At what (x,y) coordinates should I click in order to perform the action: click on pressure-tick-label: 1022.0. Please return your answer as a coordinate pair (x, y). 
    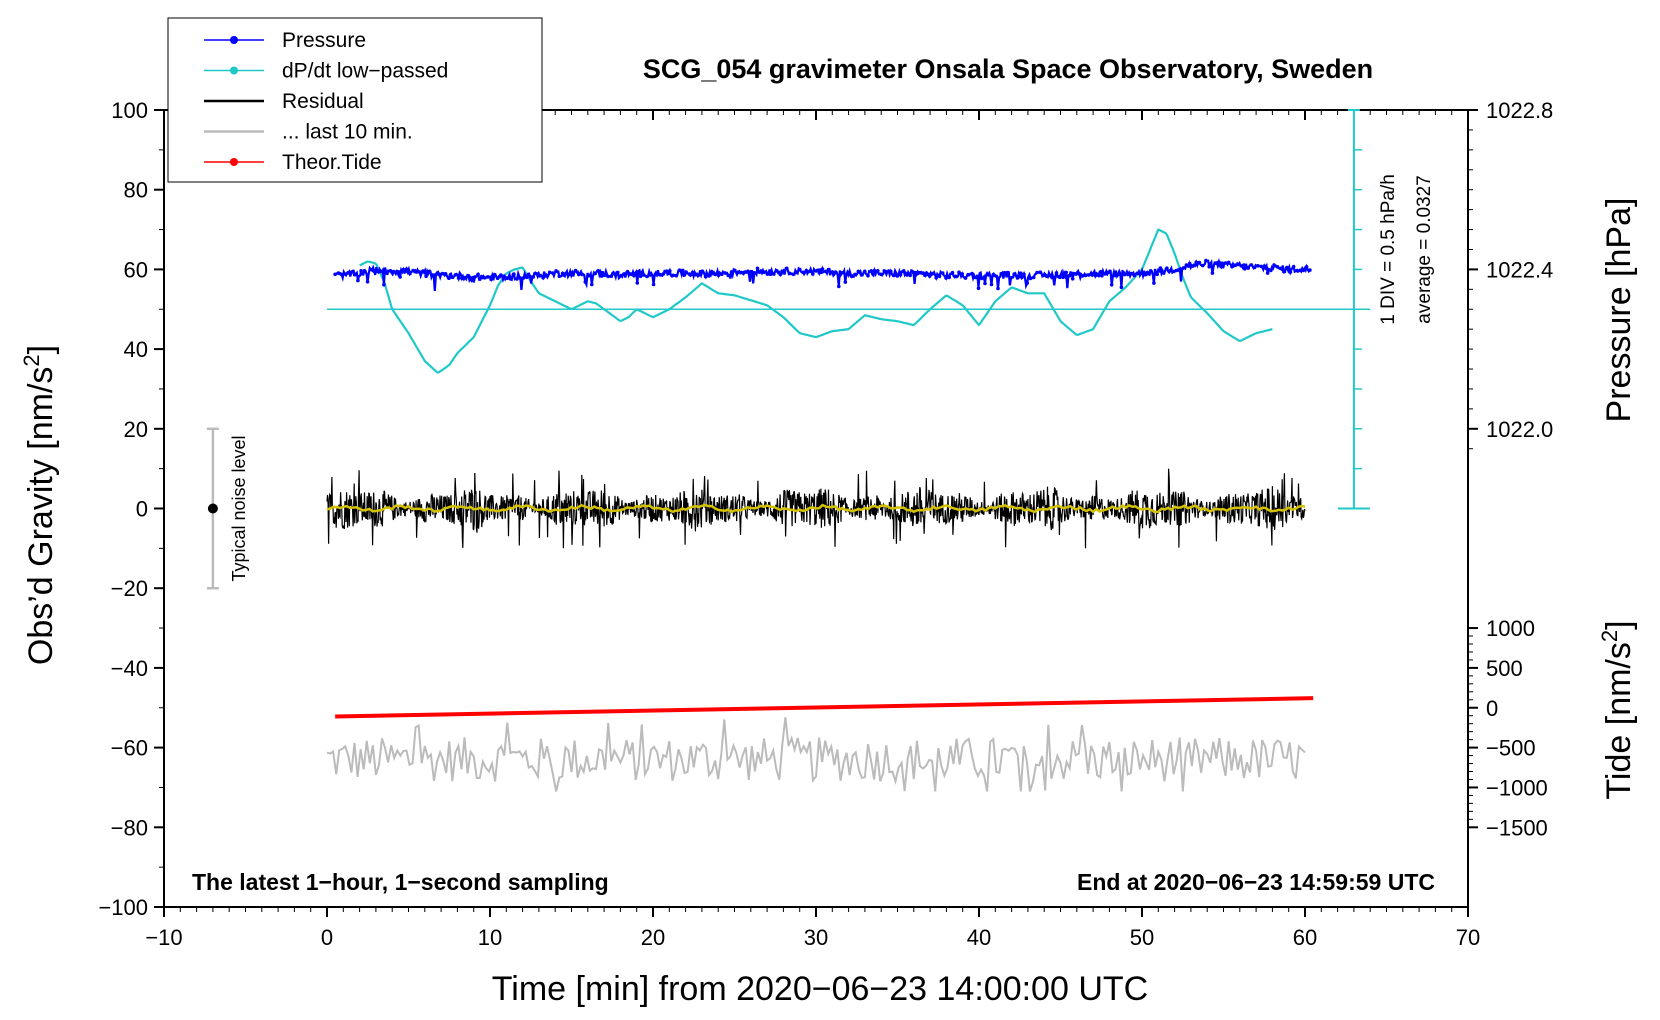
    Looking at the image, I should click on (1519, 429).